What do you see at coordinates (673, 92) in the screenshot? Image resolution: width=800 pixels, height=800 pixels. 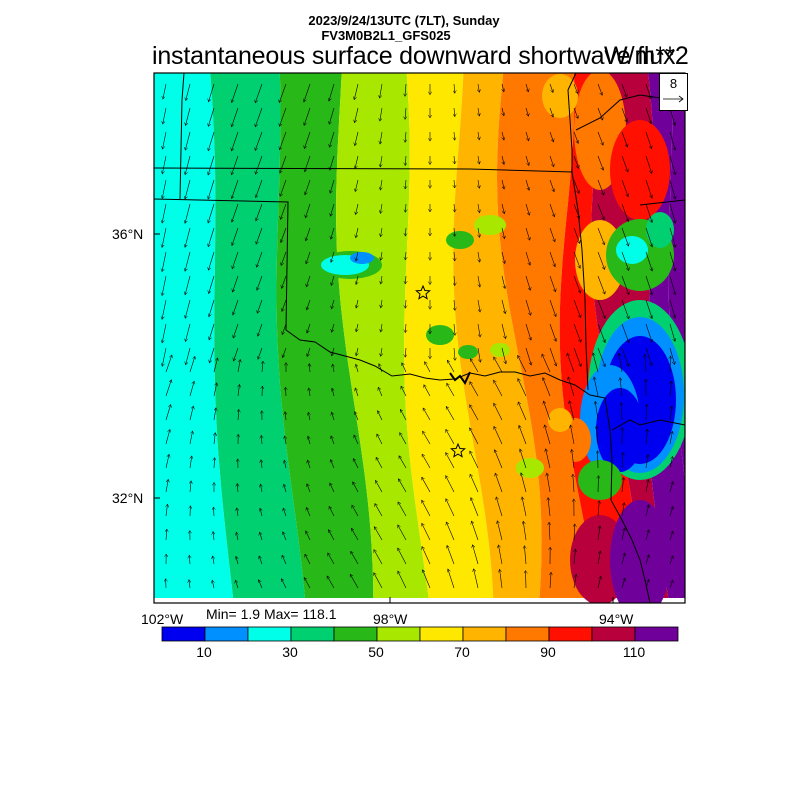 I see `reference-vector-box: 8` at bounding box center [673, 92].